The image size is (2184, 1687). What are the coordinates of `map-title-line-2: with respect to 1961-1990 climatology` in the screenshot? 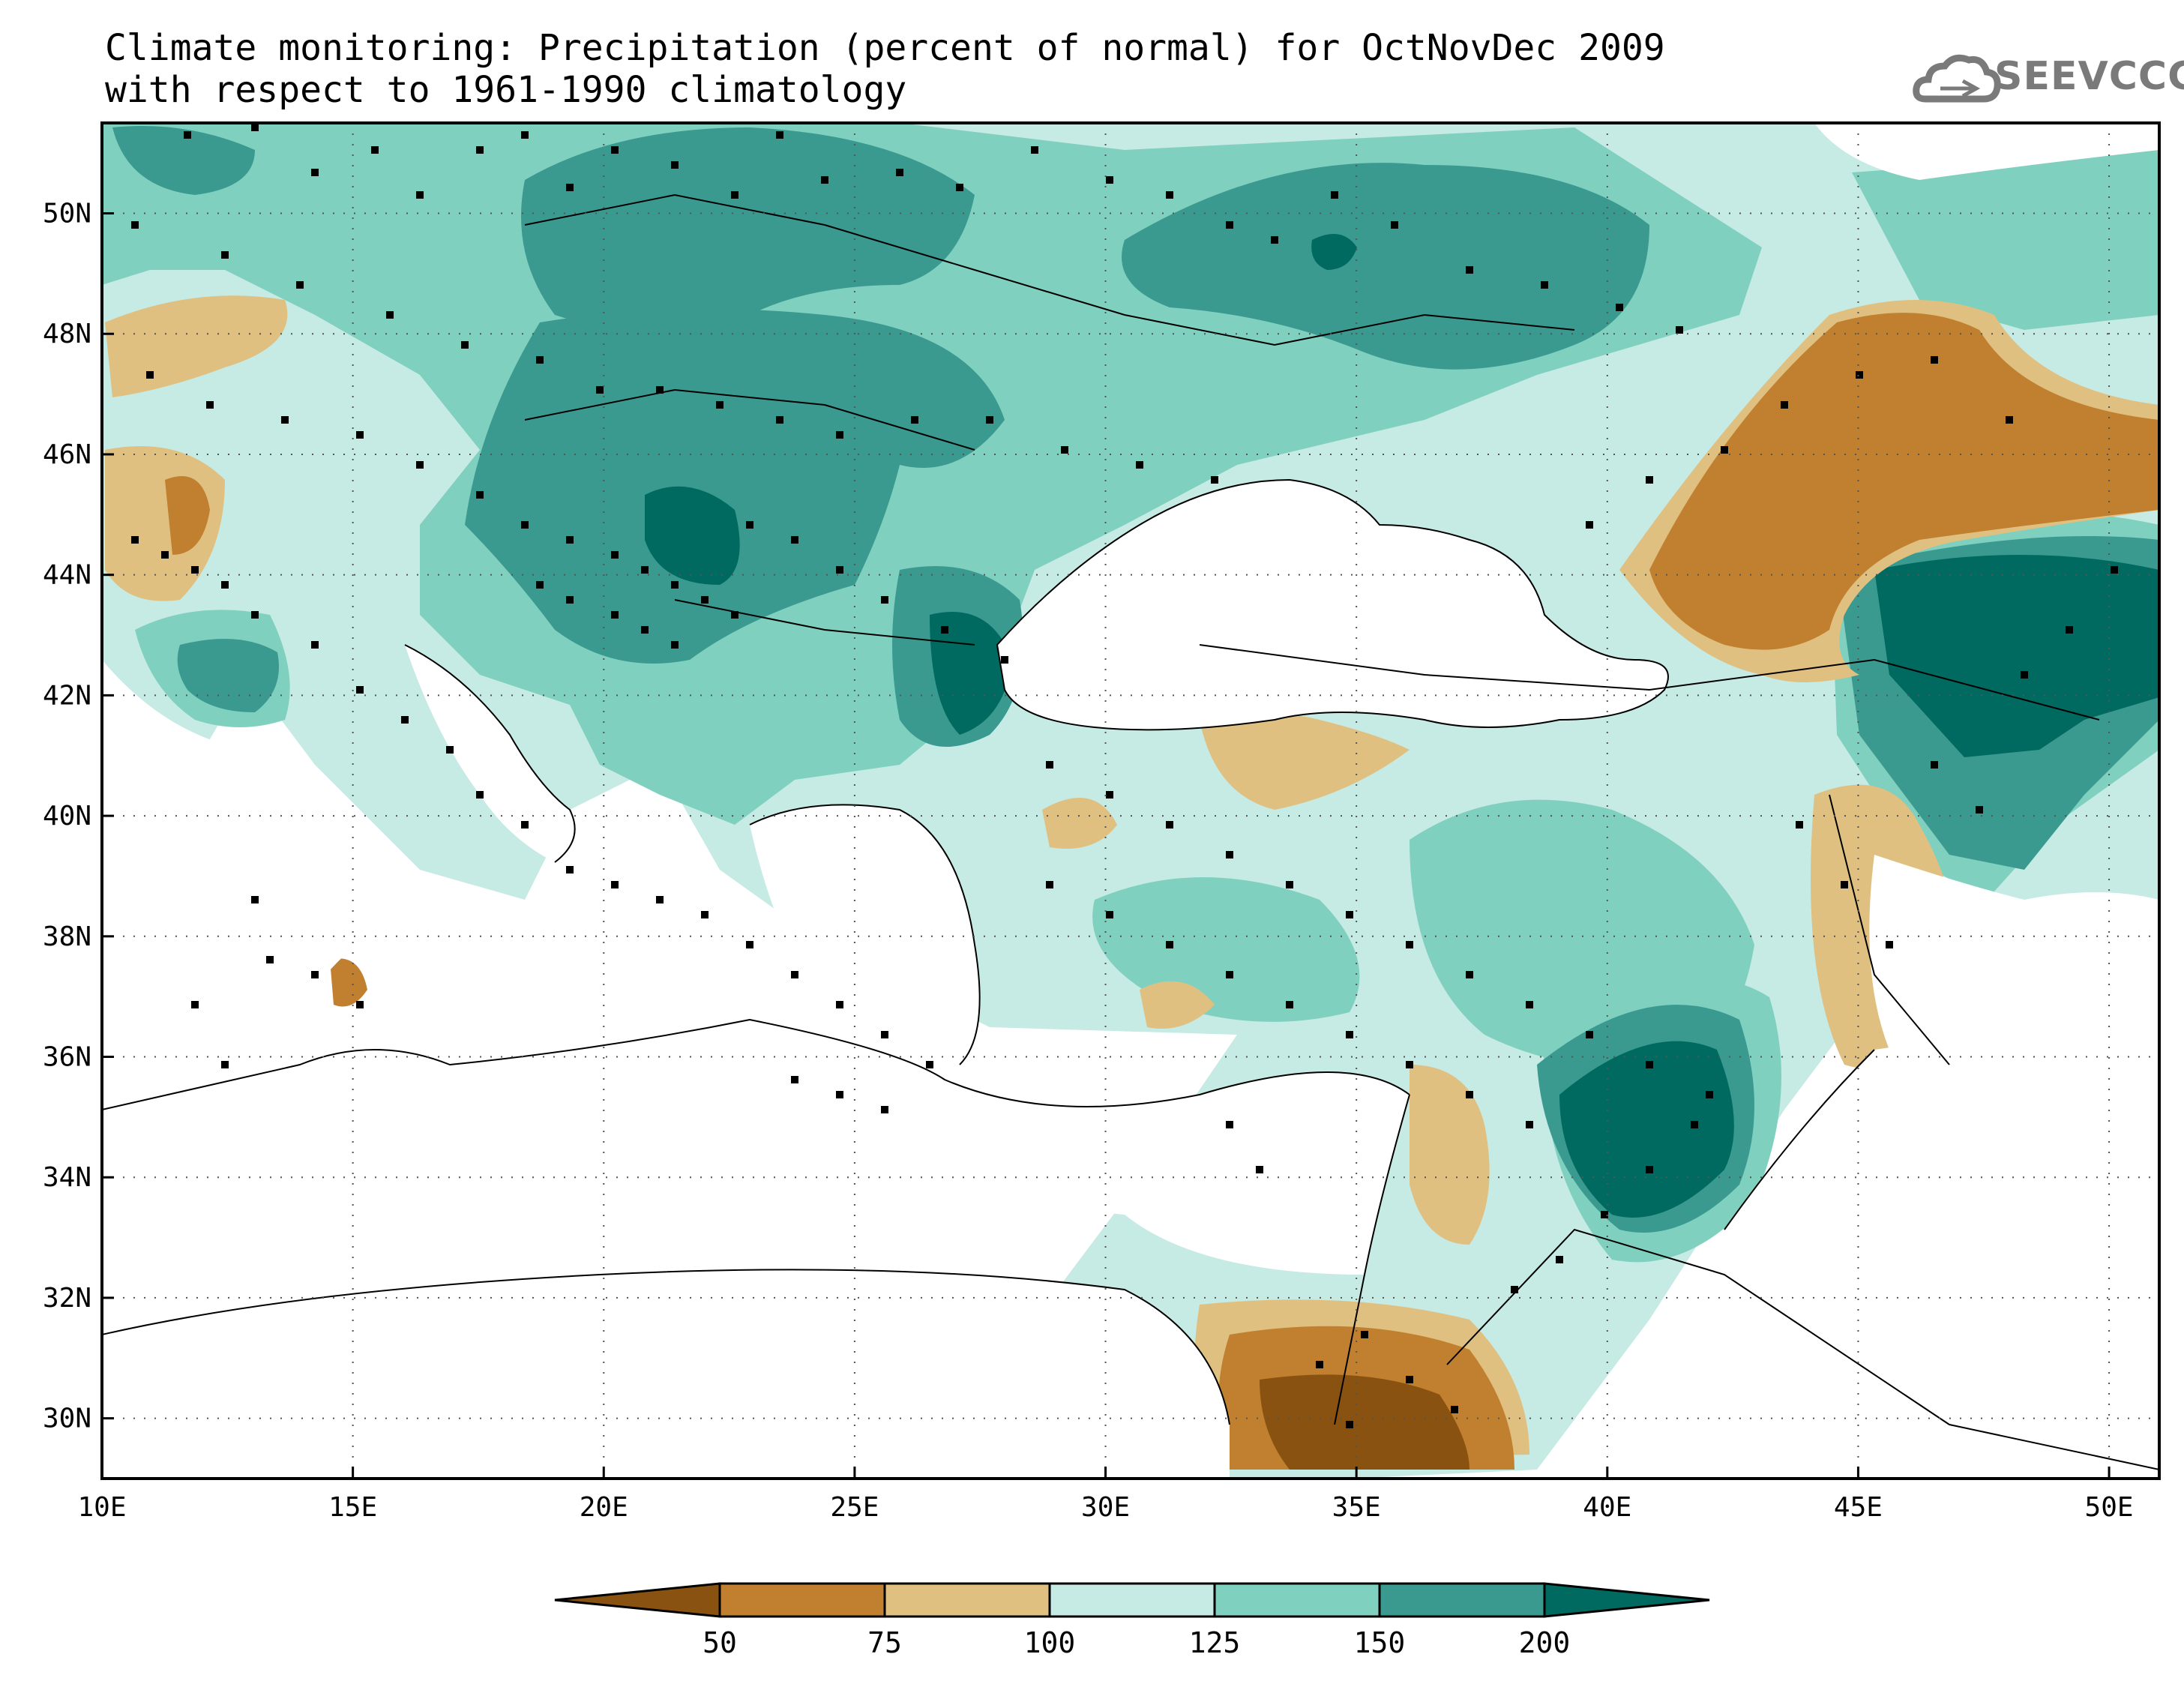 It's located at (506, 90).